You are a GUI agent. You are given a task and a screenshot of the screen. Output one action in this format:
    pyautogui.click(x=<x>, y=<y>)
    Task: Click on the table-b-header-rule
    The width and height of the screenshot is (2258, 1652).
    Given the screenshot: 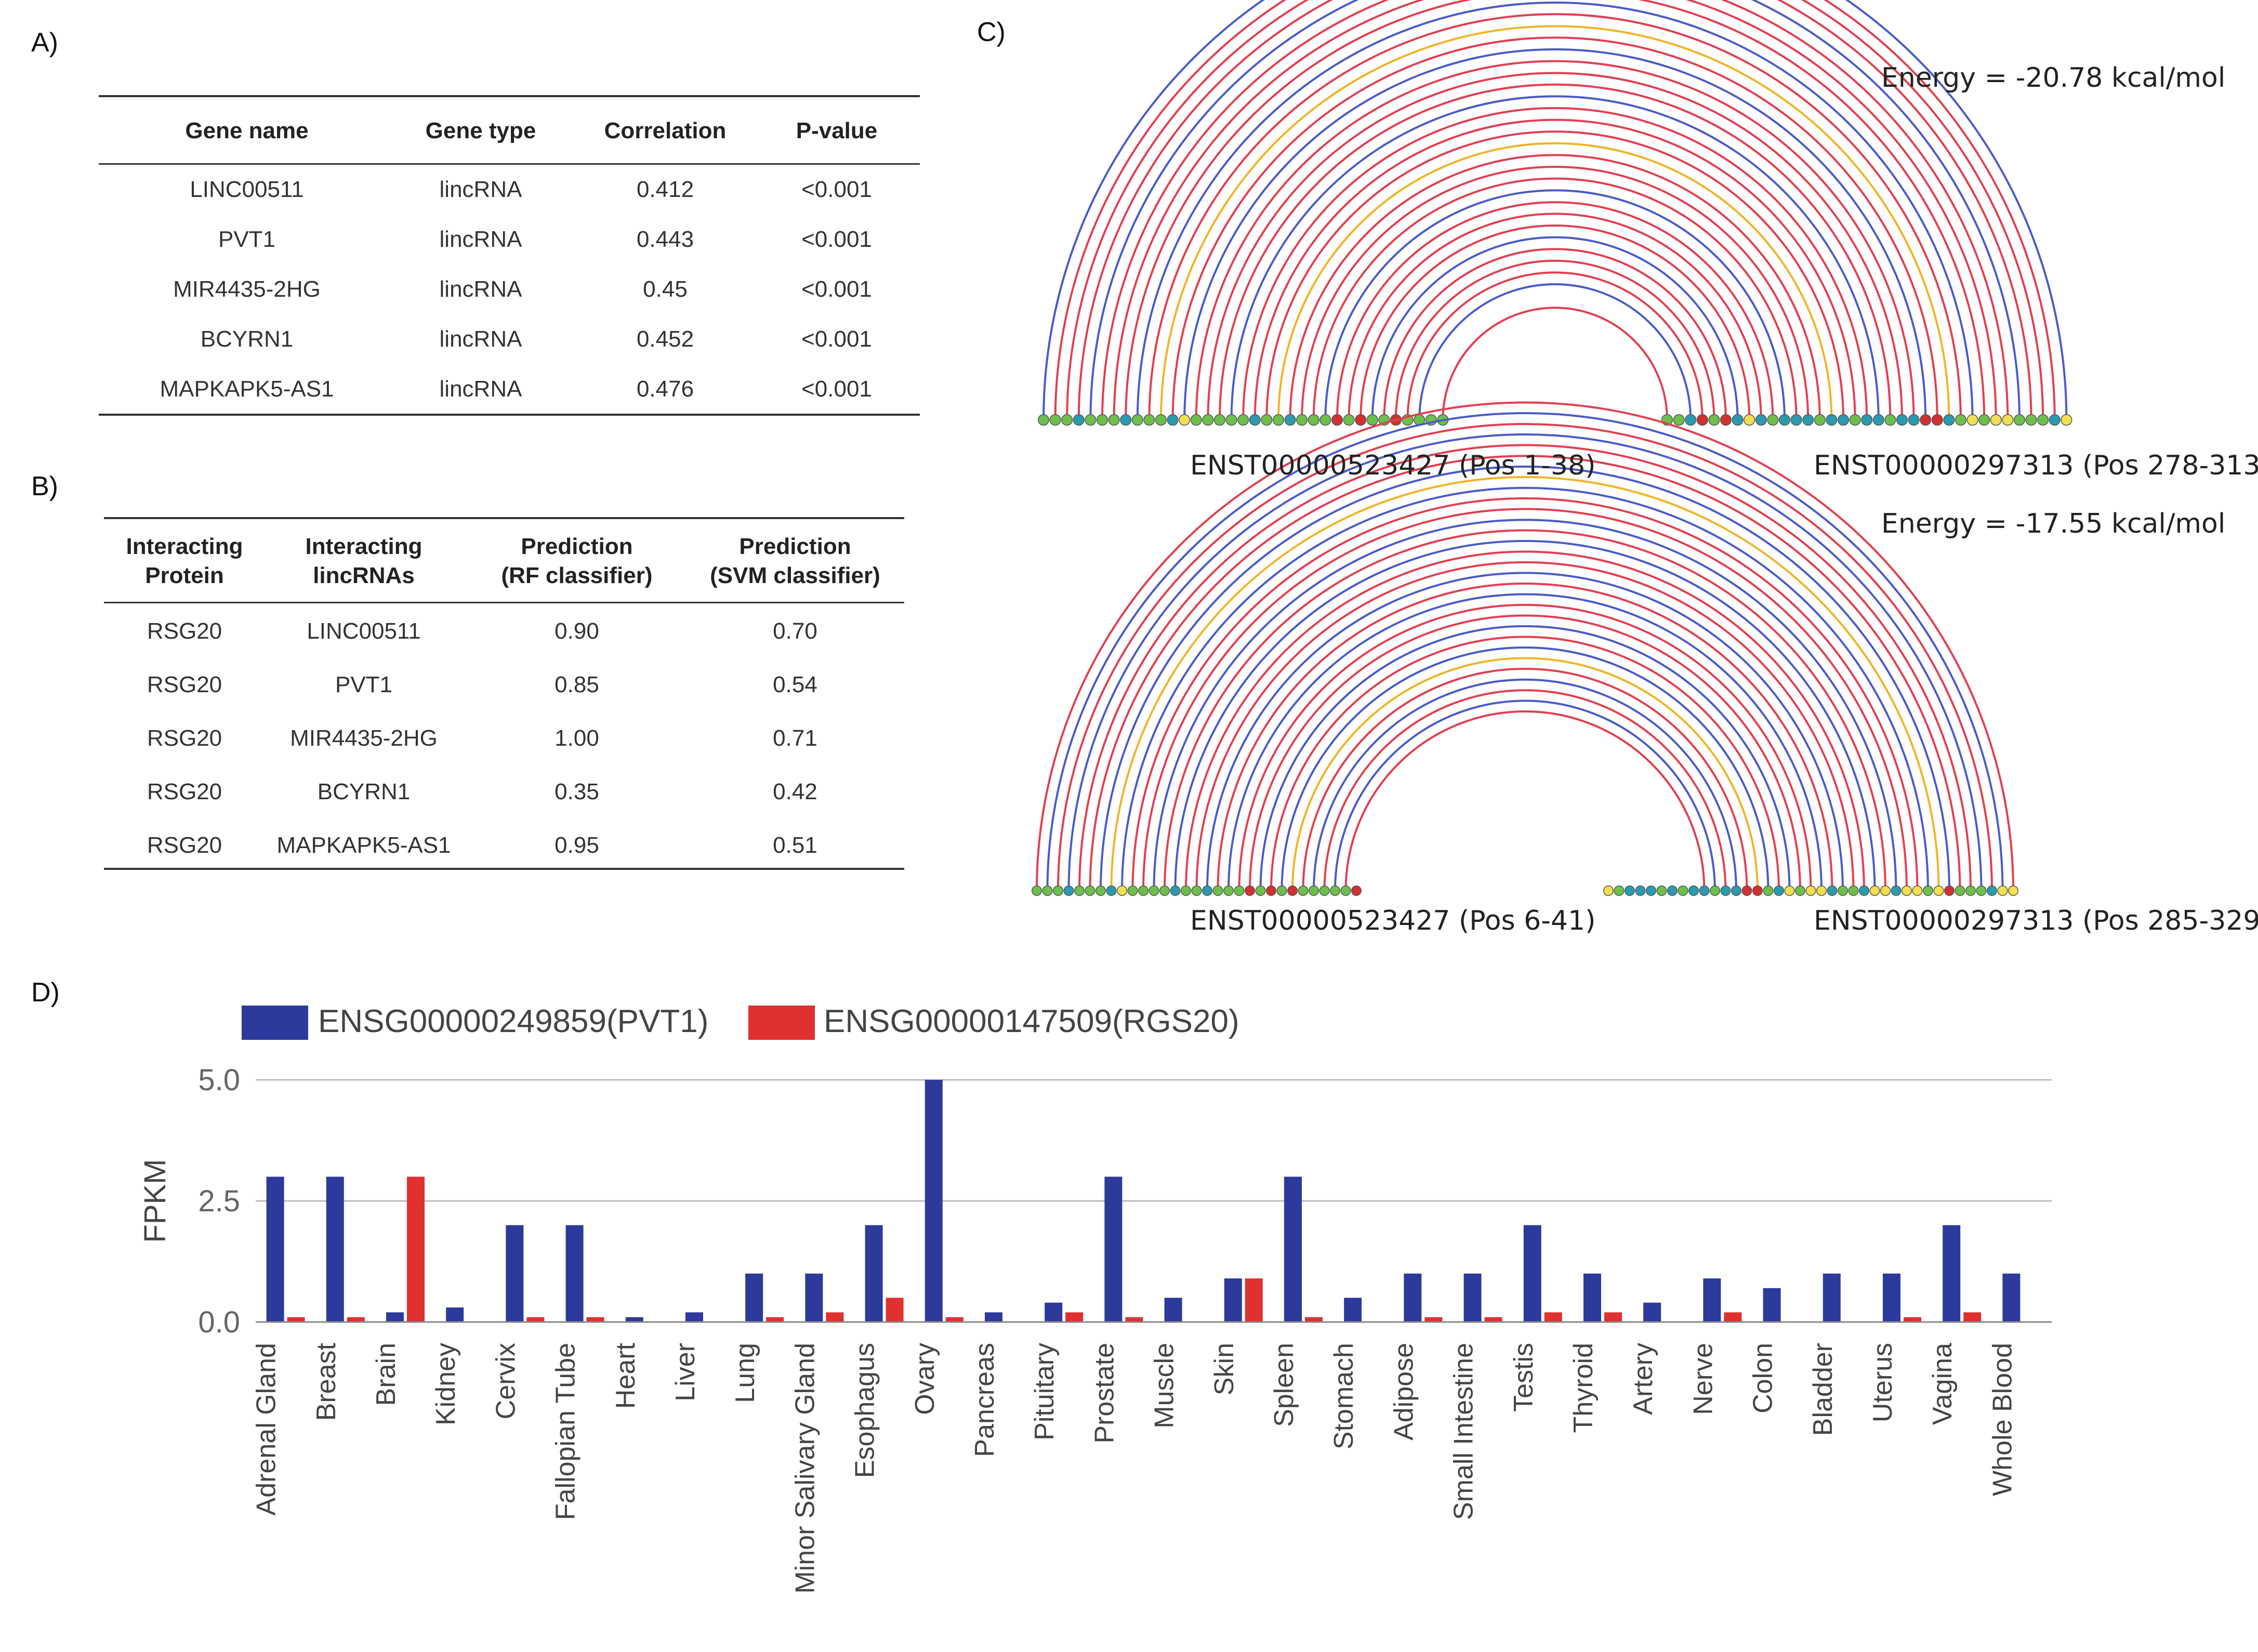 What is the action you would take?
    pyautogui.click(x=504, y=602)
    